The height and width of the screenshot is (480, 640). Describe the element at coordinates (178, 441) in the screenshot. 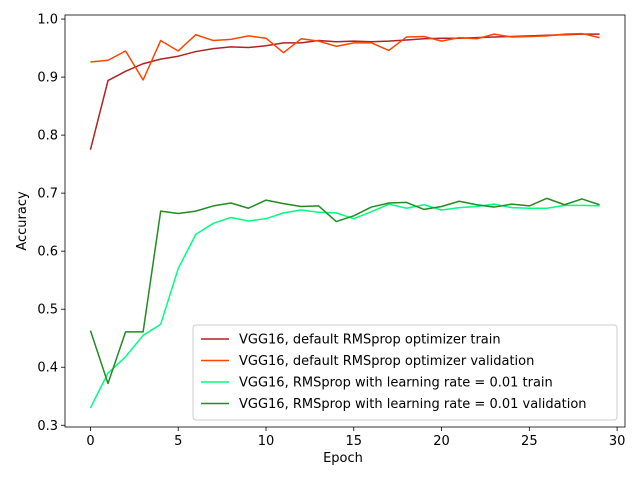

I see `x-tick-label: 5` at that location.